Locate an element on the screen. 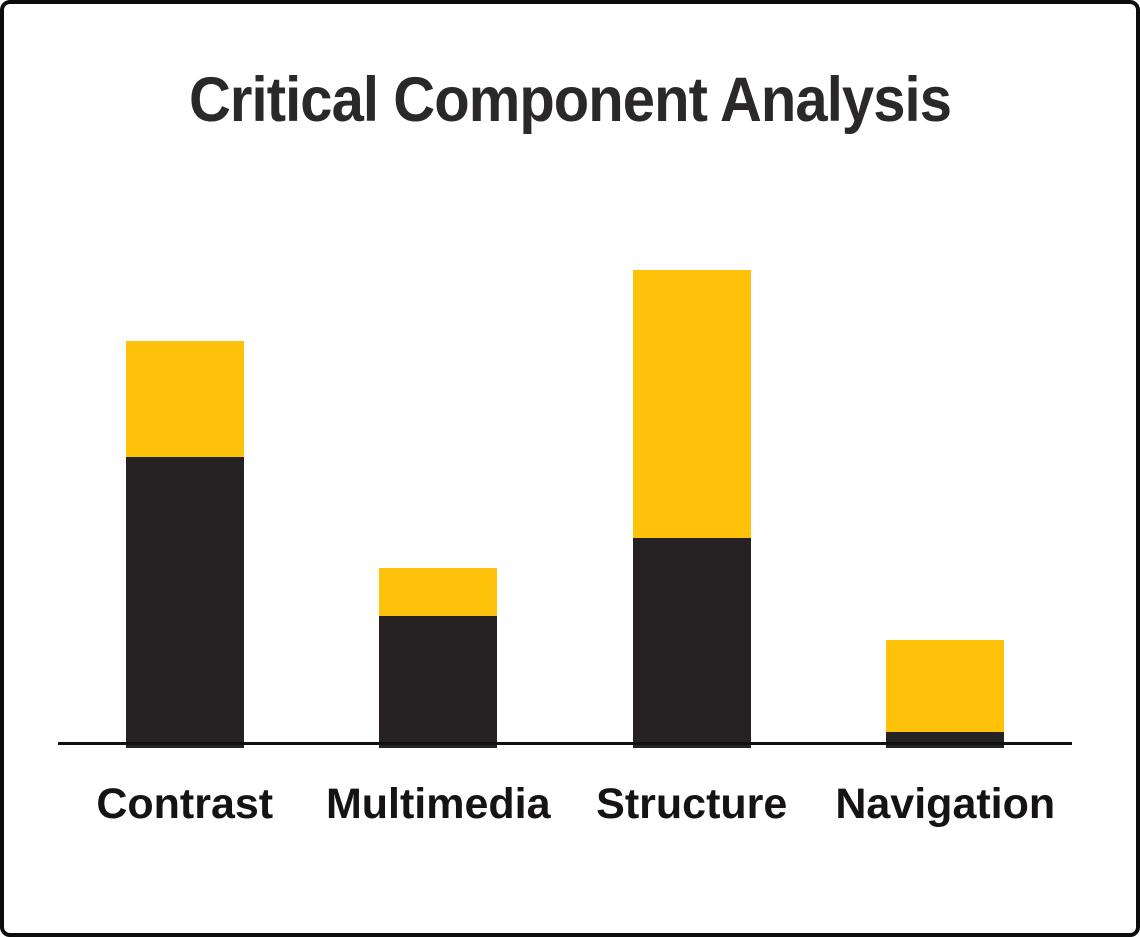  stacked-bar-navigation is located at coordinates (945, 694).